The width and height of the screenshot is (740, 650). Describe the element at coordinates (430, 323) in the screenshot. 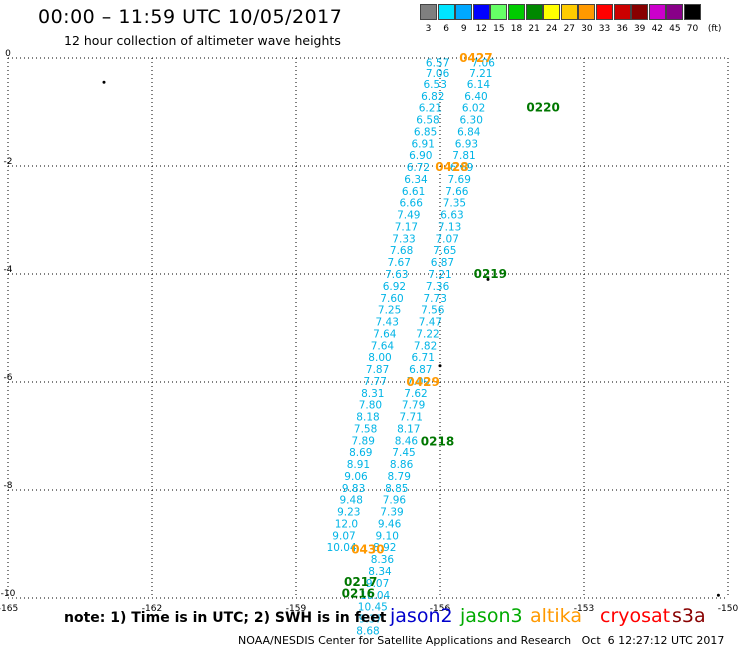

I see `swh-value-label: 7.47` at that location.